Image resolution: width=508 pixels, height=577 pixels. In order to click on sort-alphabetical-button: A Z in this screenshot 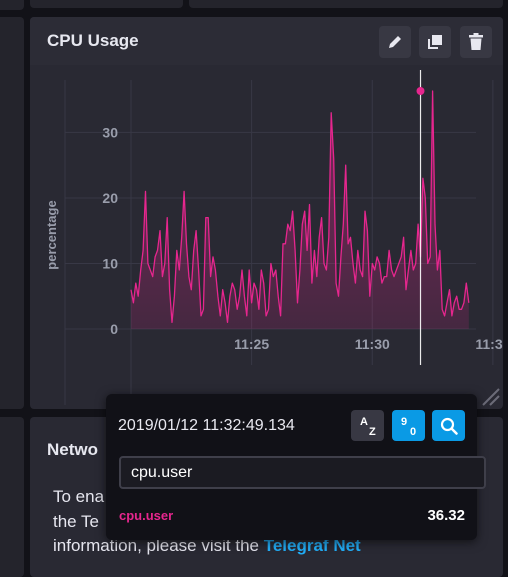, I will do `click(367, 425)`.